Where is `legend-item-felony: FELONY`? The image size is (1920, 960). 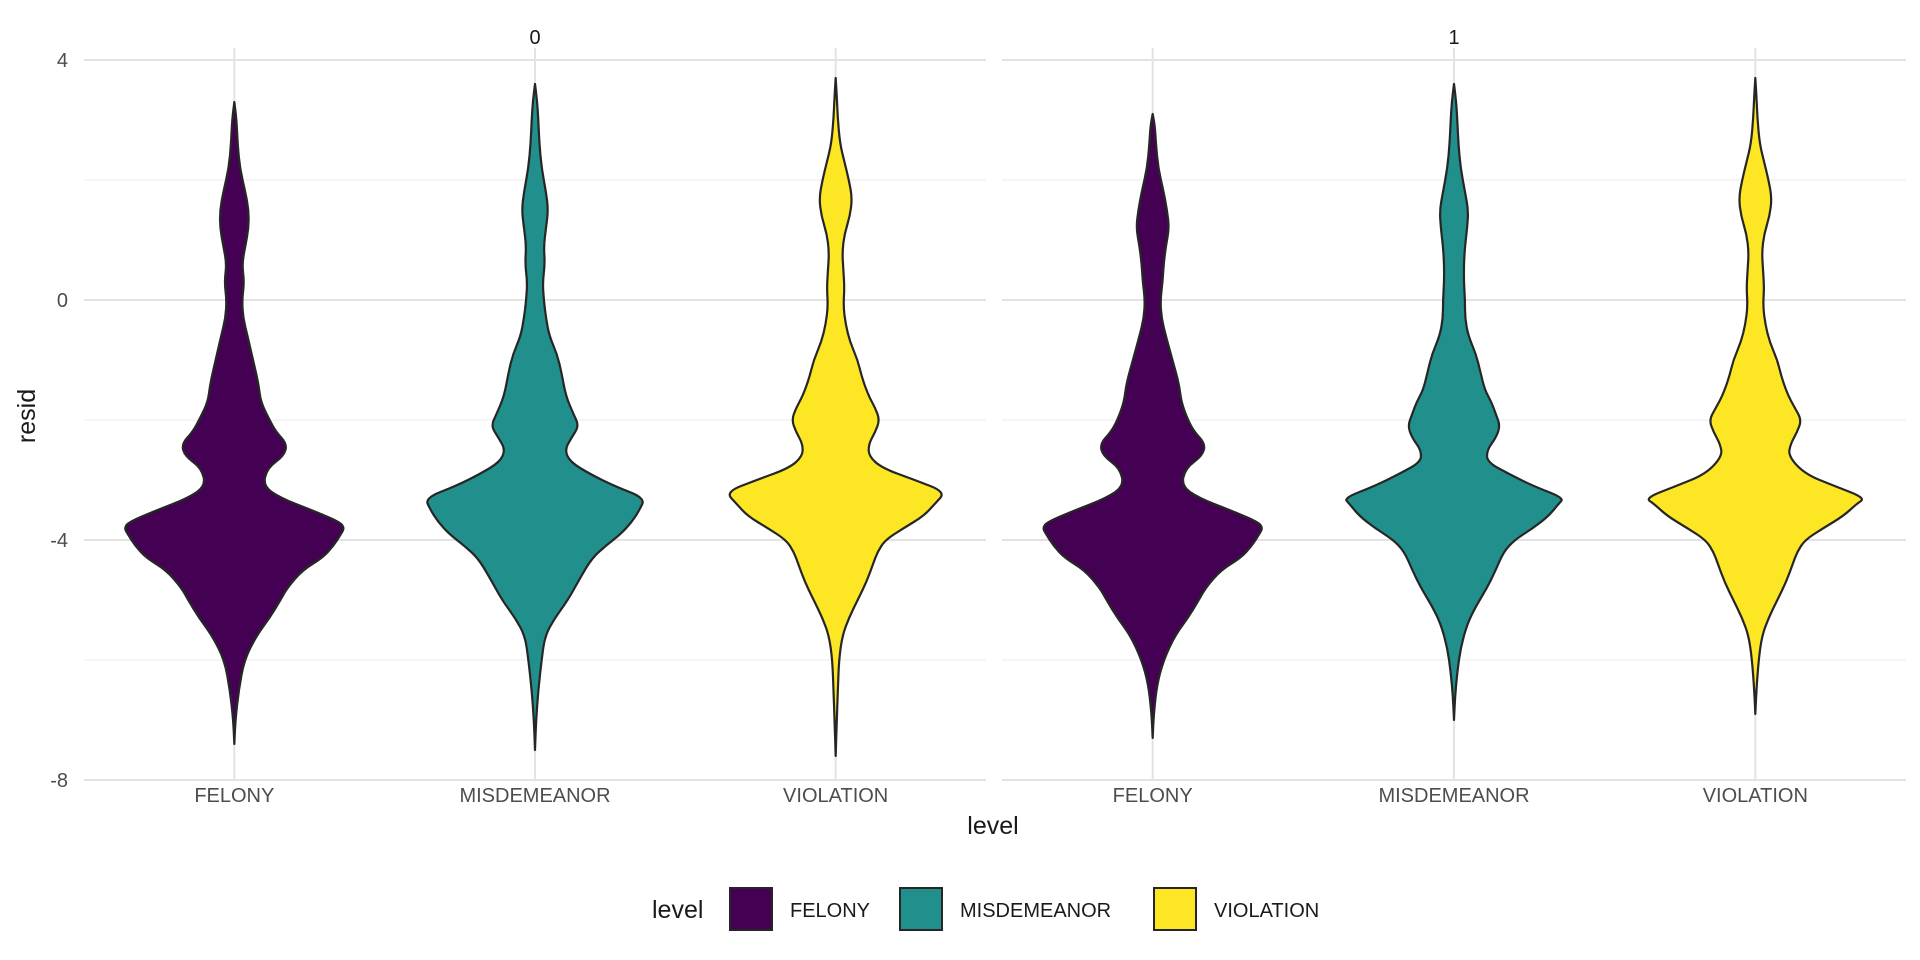 legend-item-felony: FELONY is located at coordinates (799, 909).